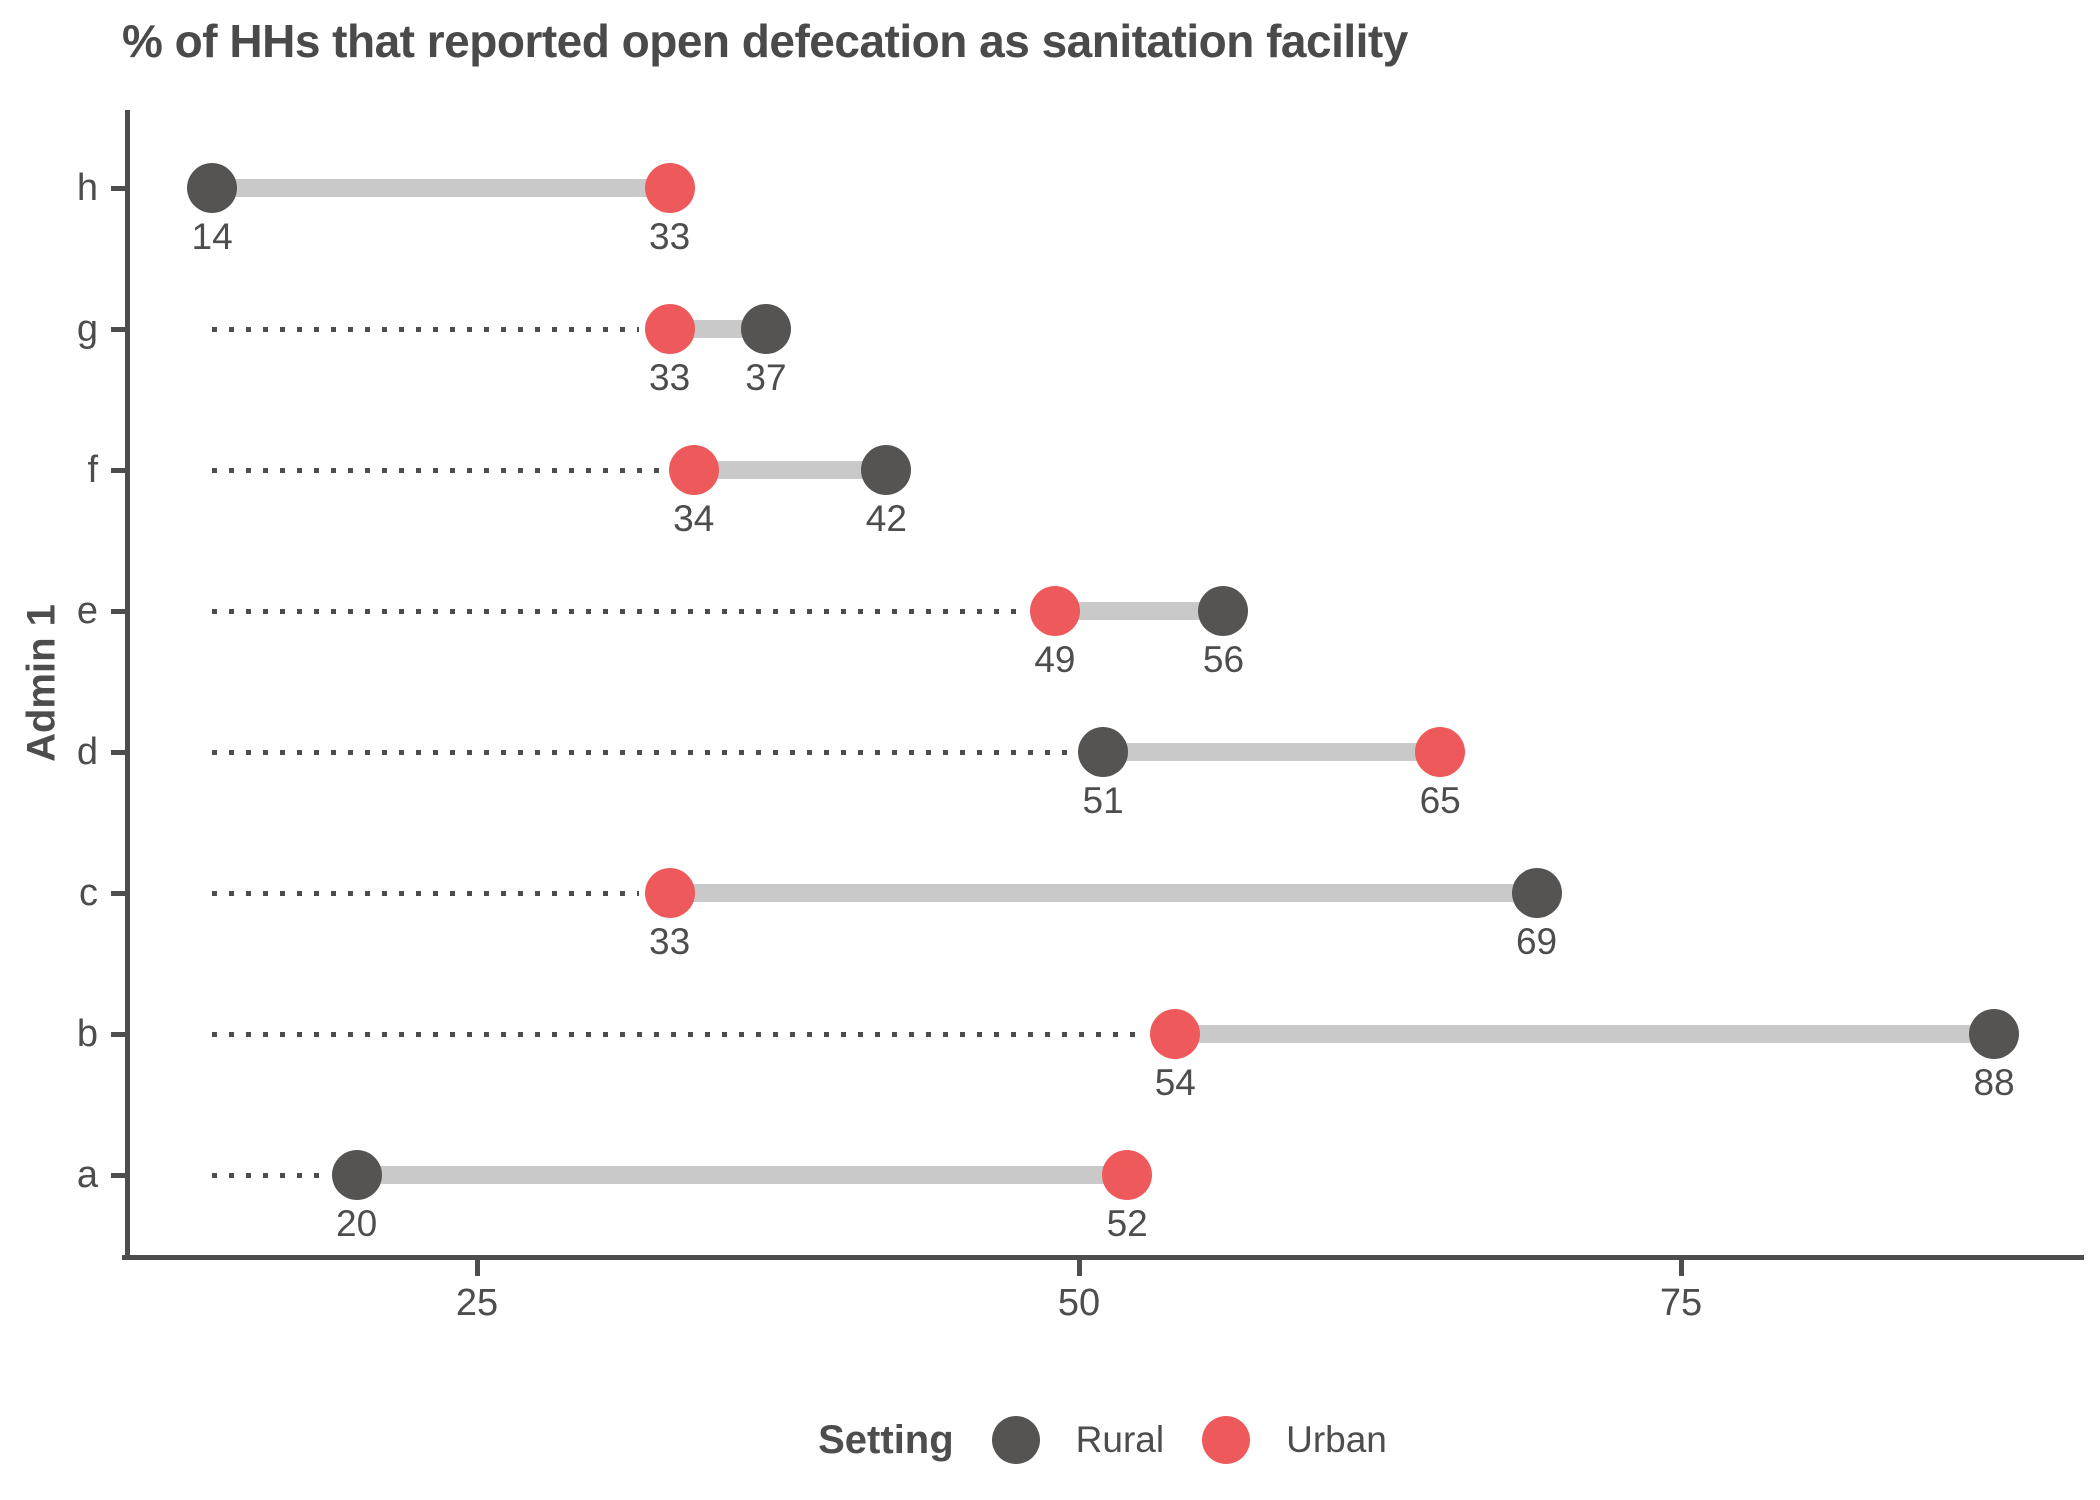  Describe the element at coordinates (212, 236) in the screenshot. I see `rural-value-label: 14` at that location.